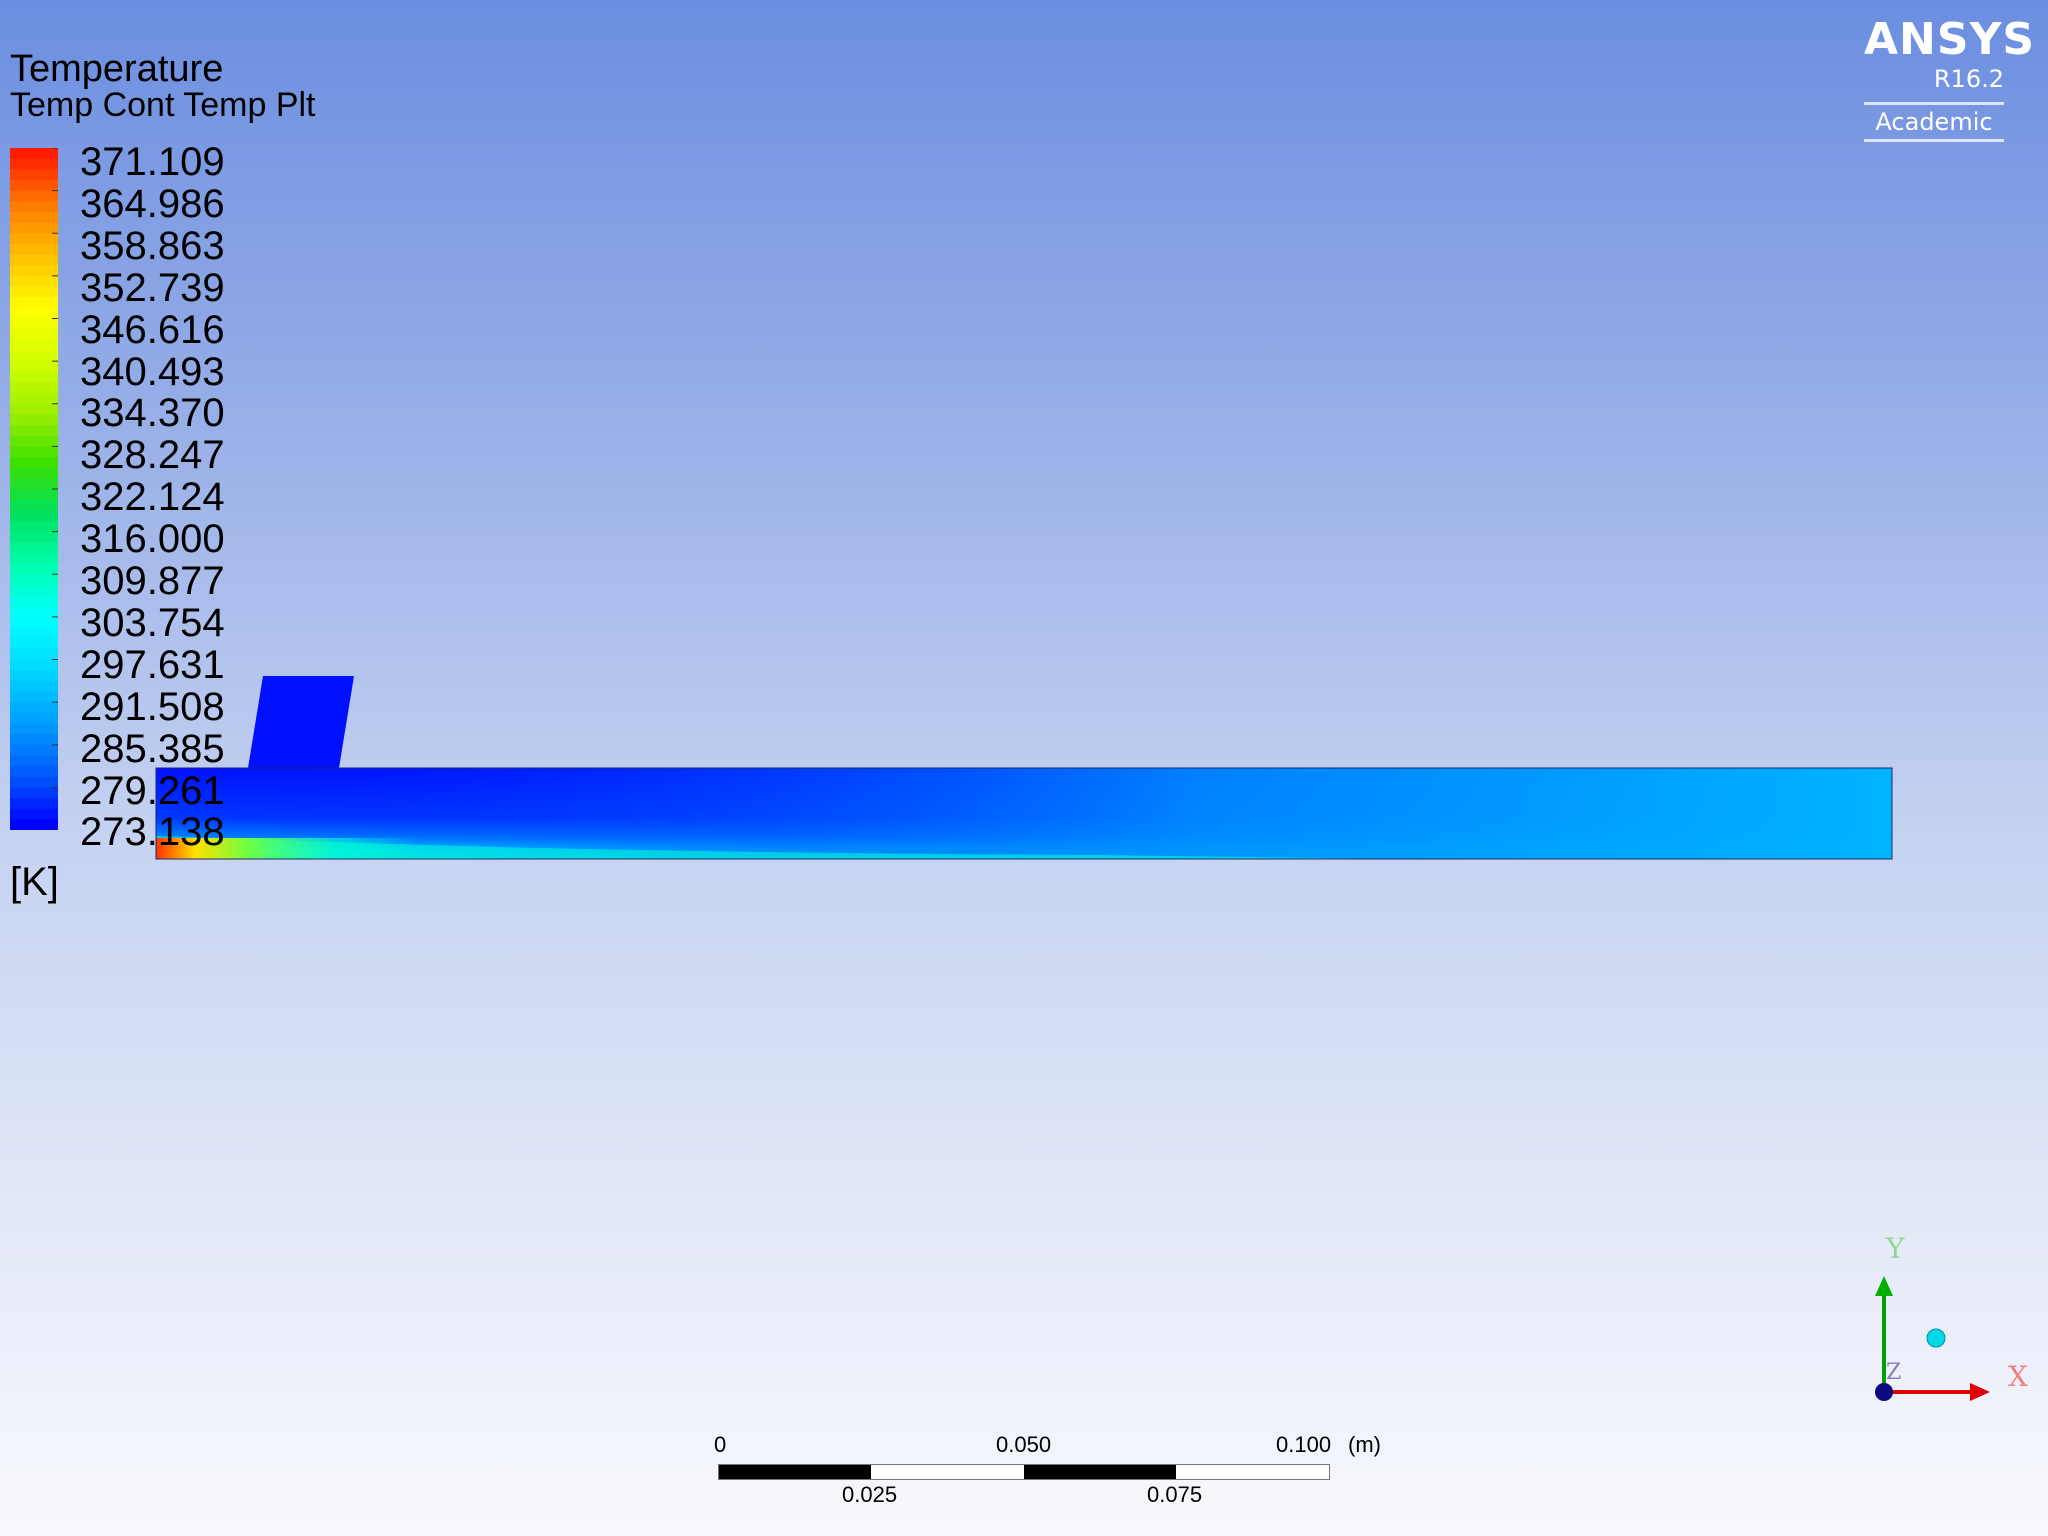 This screenshot has width=2048, height=1536. I want to click on legend-label: 322.124, so click(152, 497).